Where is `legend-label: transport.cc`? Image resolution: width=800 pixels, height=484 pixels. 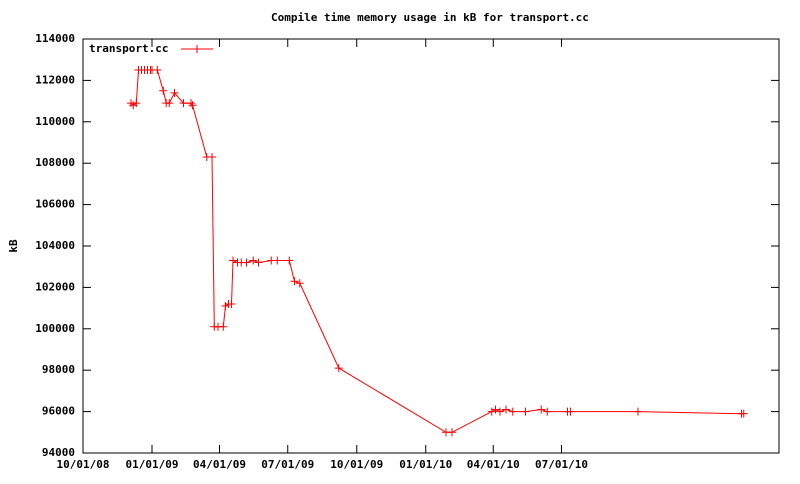
legend-label: transport.cc is located at coordinates (128, 48).